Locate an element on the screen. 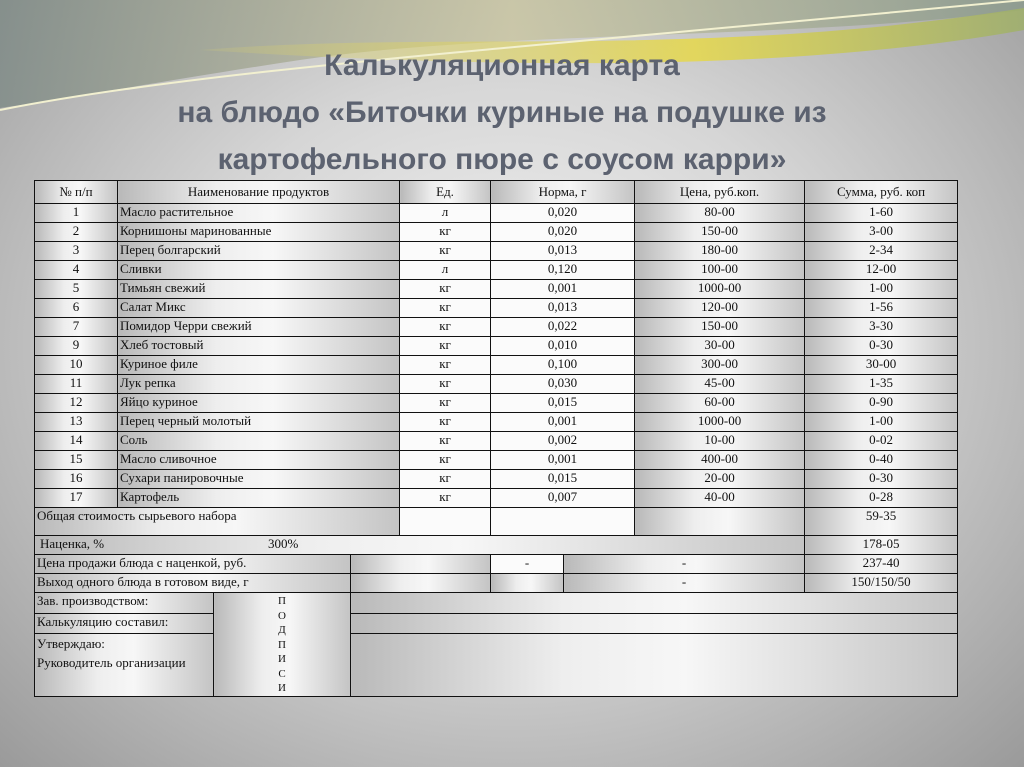 This screenshot has width=1024, height=767. signature-letter: И is located at coordinates (282, 659).